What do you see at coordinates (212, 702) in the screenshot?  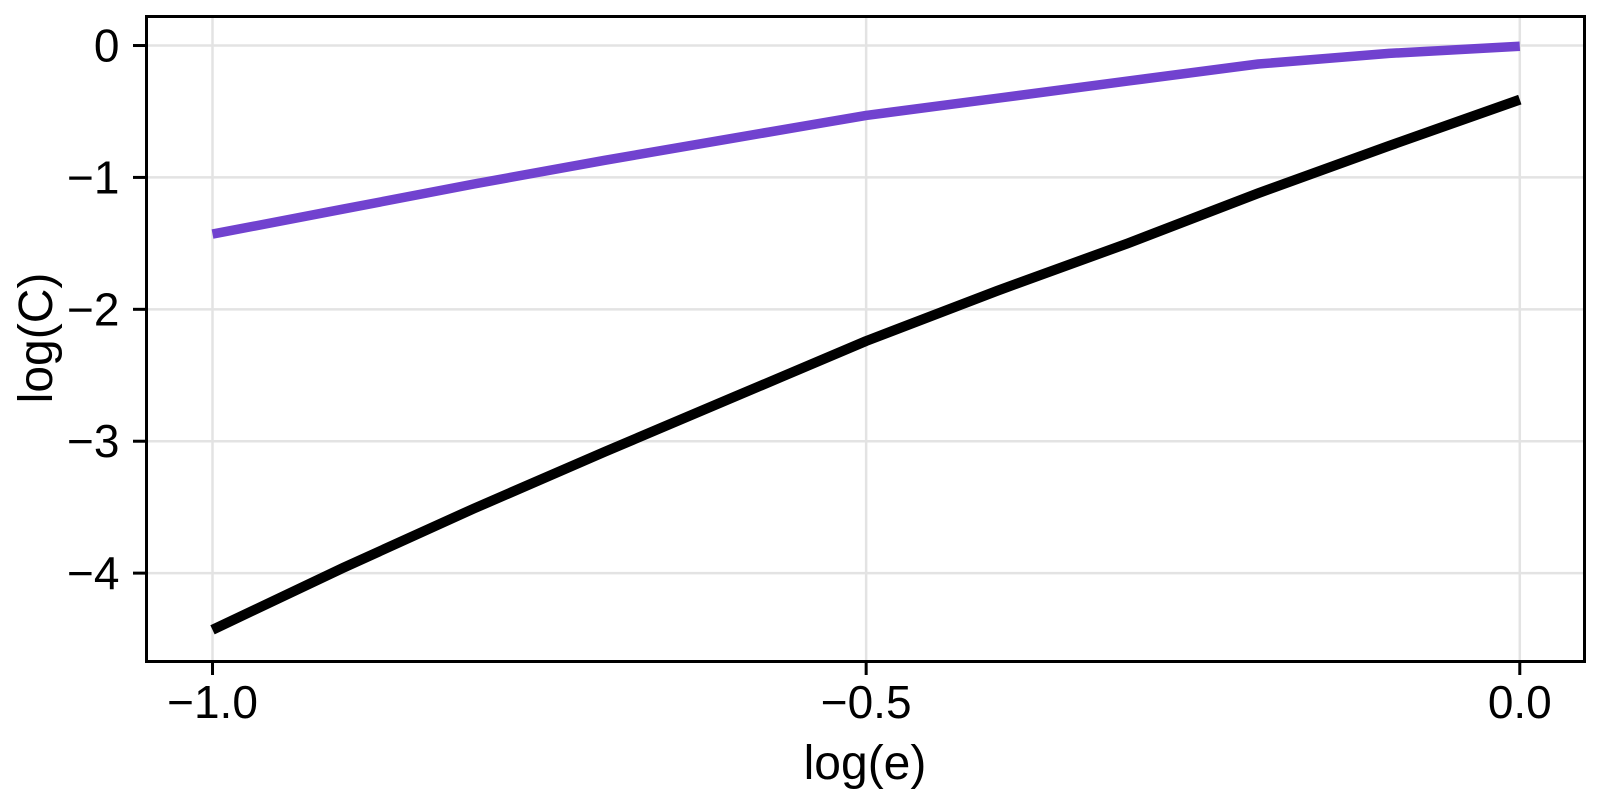 I see `x-tick-label: −1.0` at bounding box center [212, 702].